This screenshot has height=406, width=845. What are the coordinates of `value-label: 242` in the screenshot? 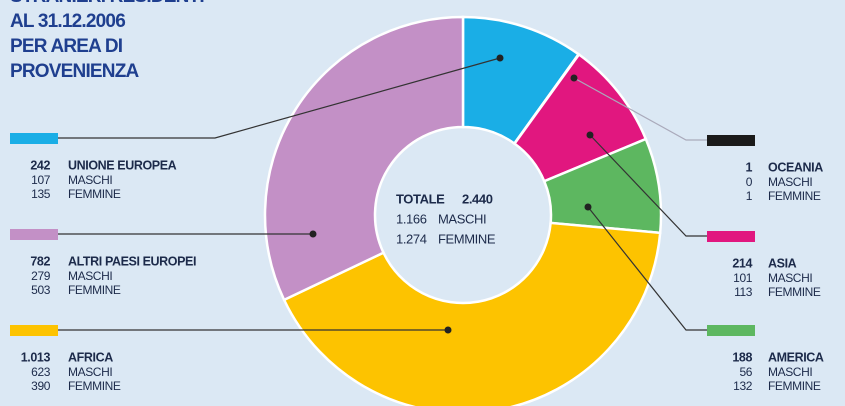 It's located at (40, 165).